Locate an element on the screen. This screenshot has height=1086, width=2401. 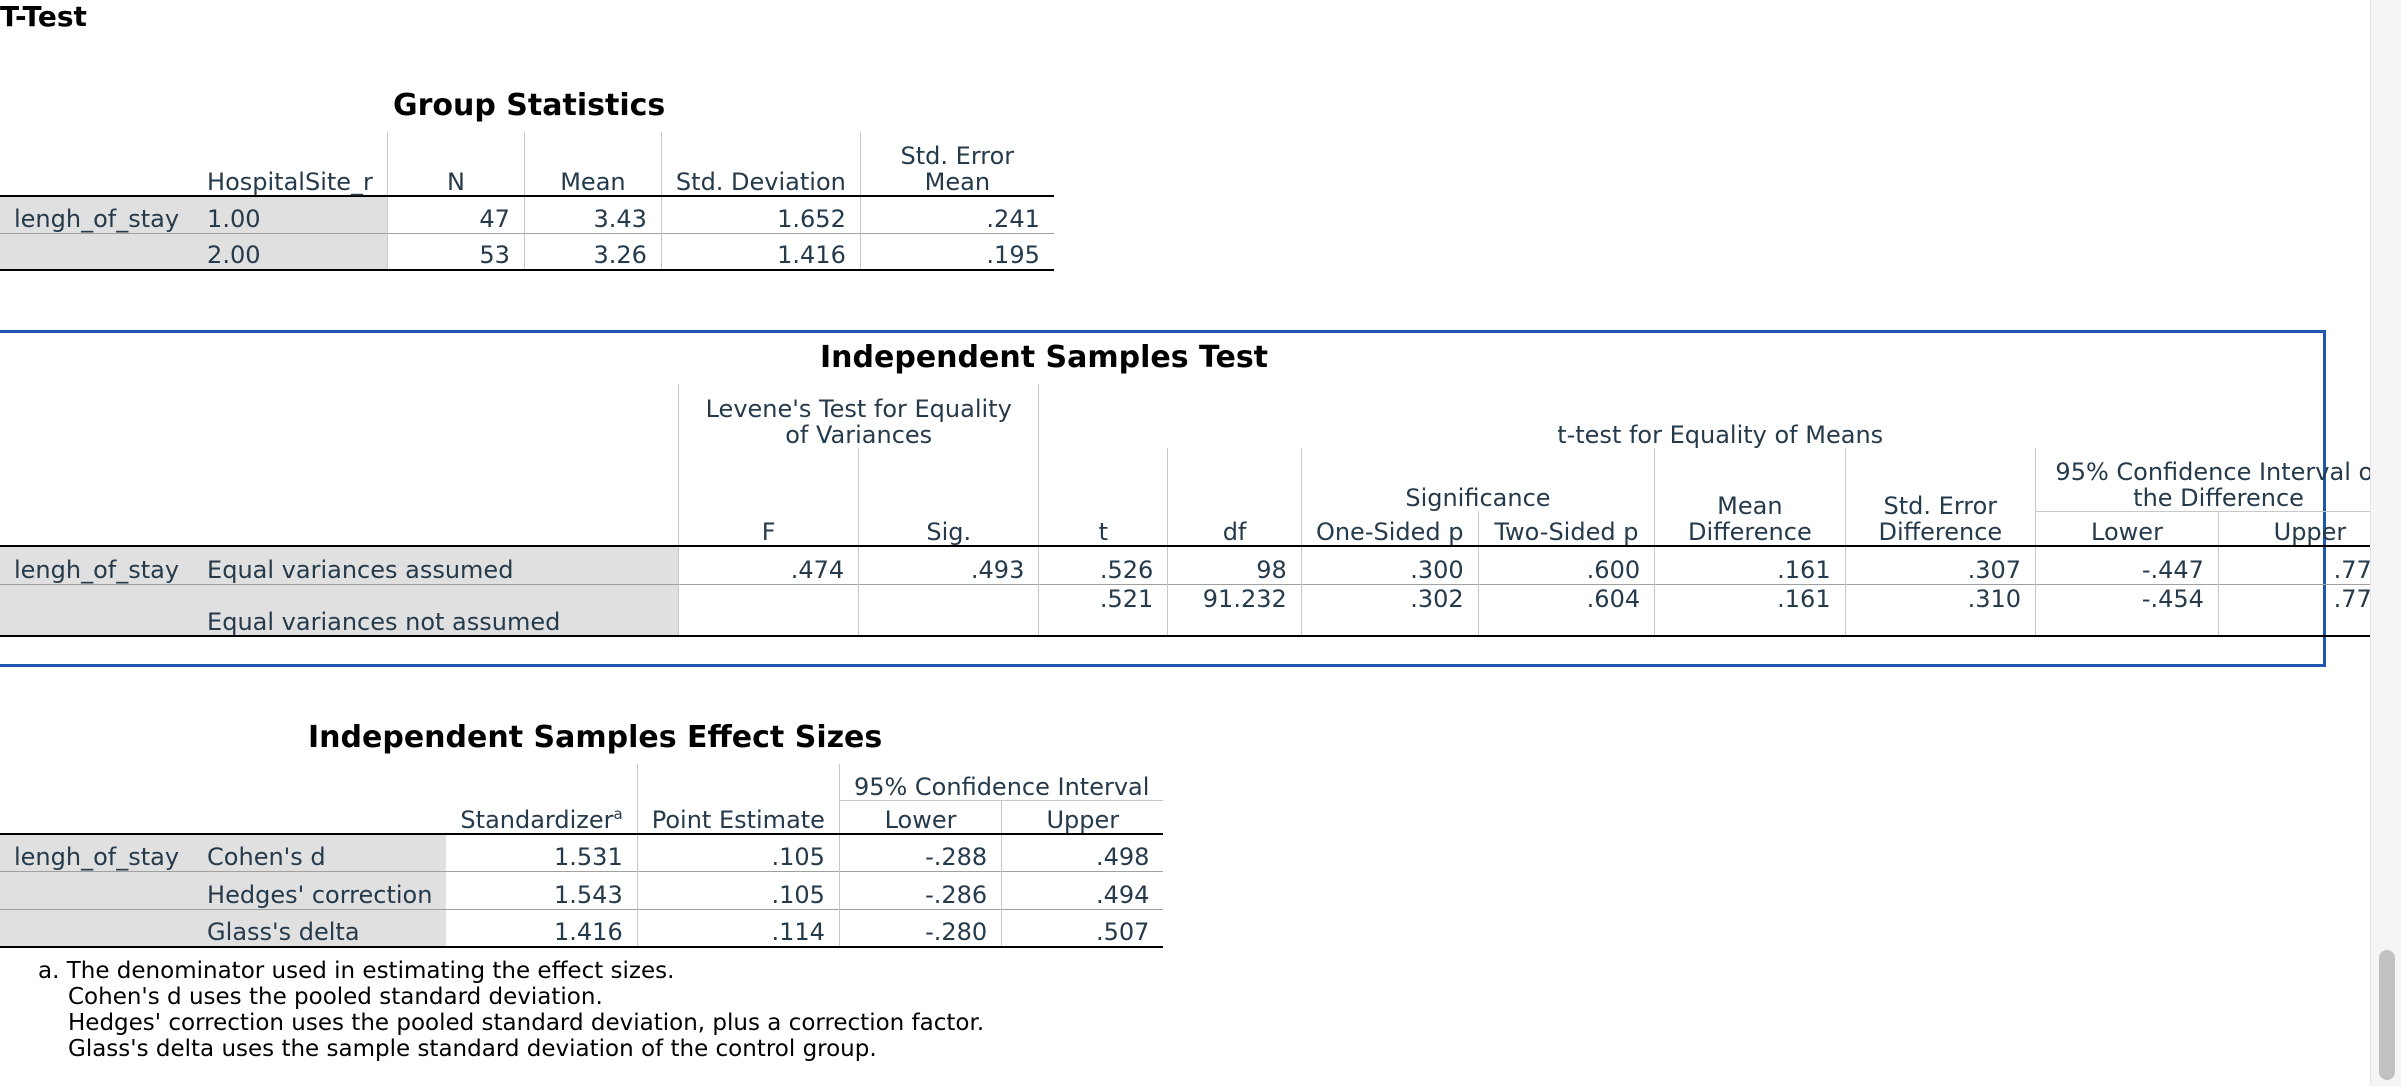
cell-two-sided-p: .604 is located at coordinates (1566, 609).